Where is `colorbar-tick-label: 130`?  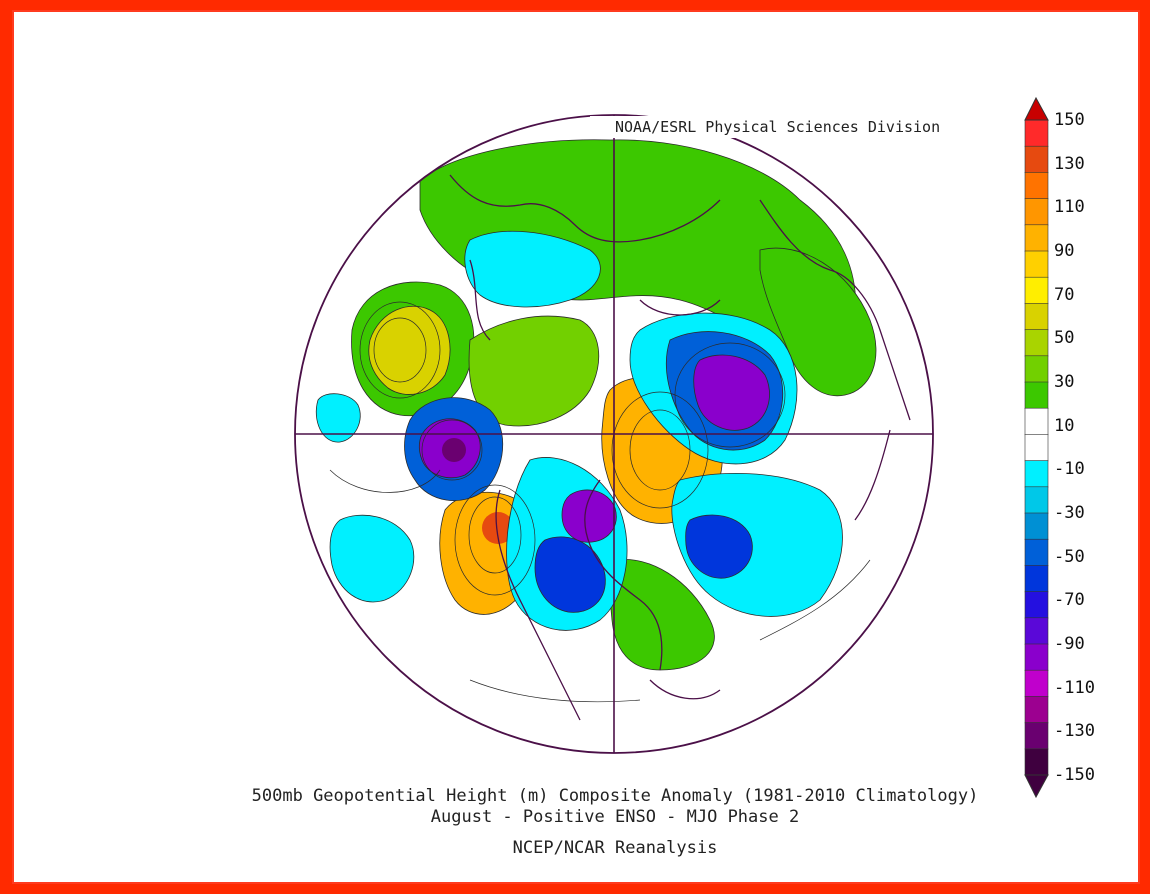 colorbar-tick-label: 130 is located at coordinates (1069, 163).